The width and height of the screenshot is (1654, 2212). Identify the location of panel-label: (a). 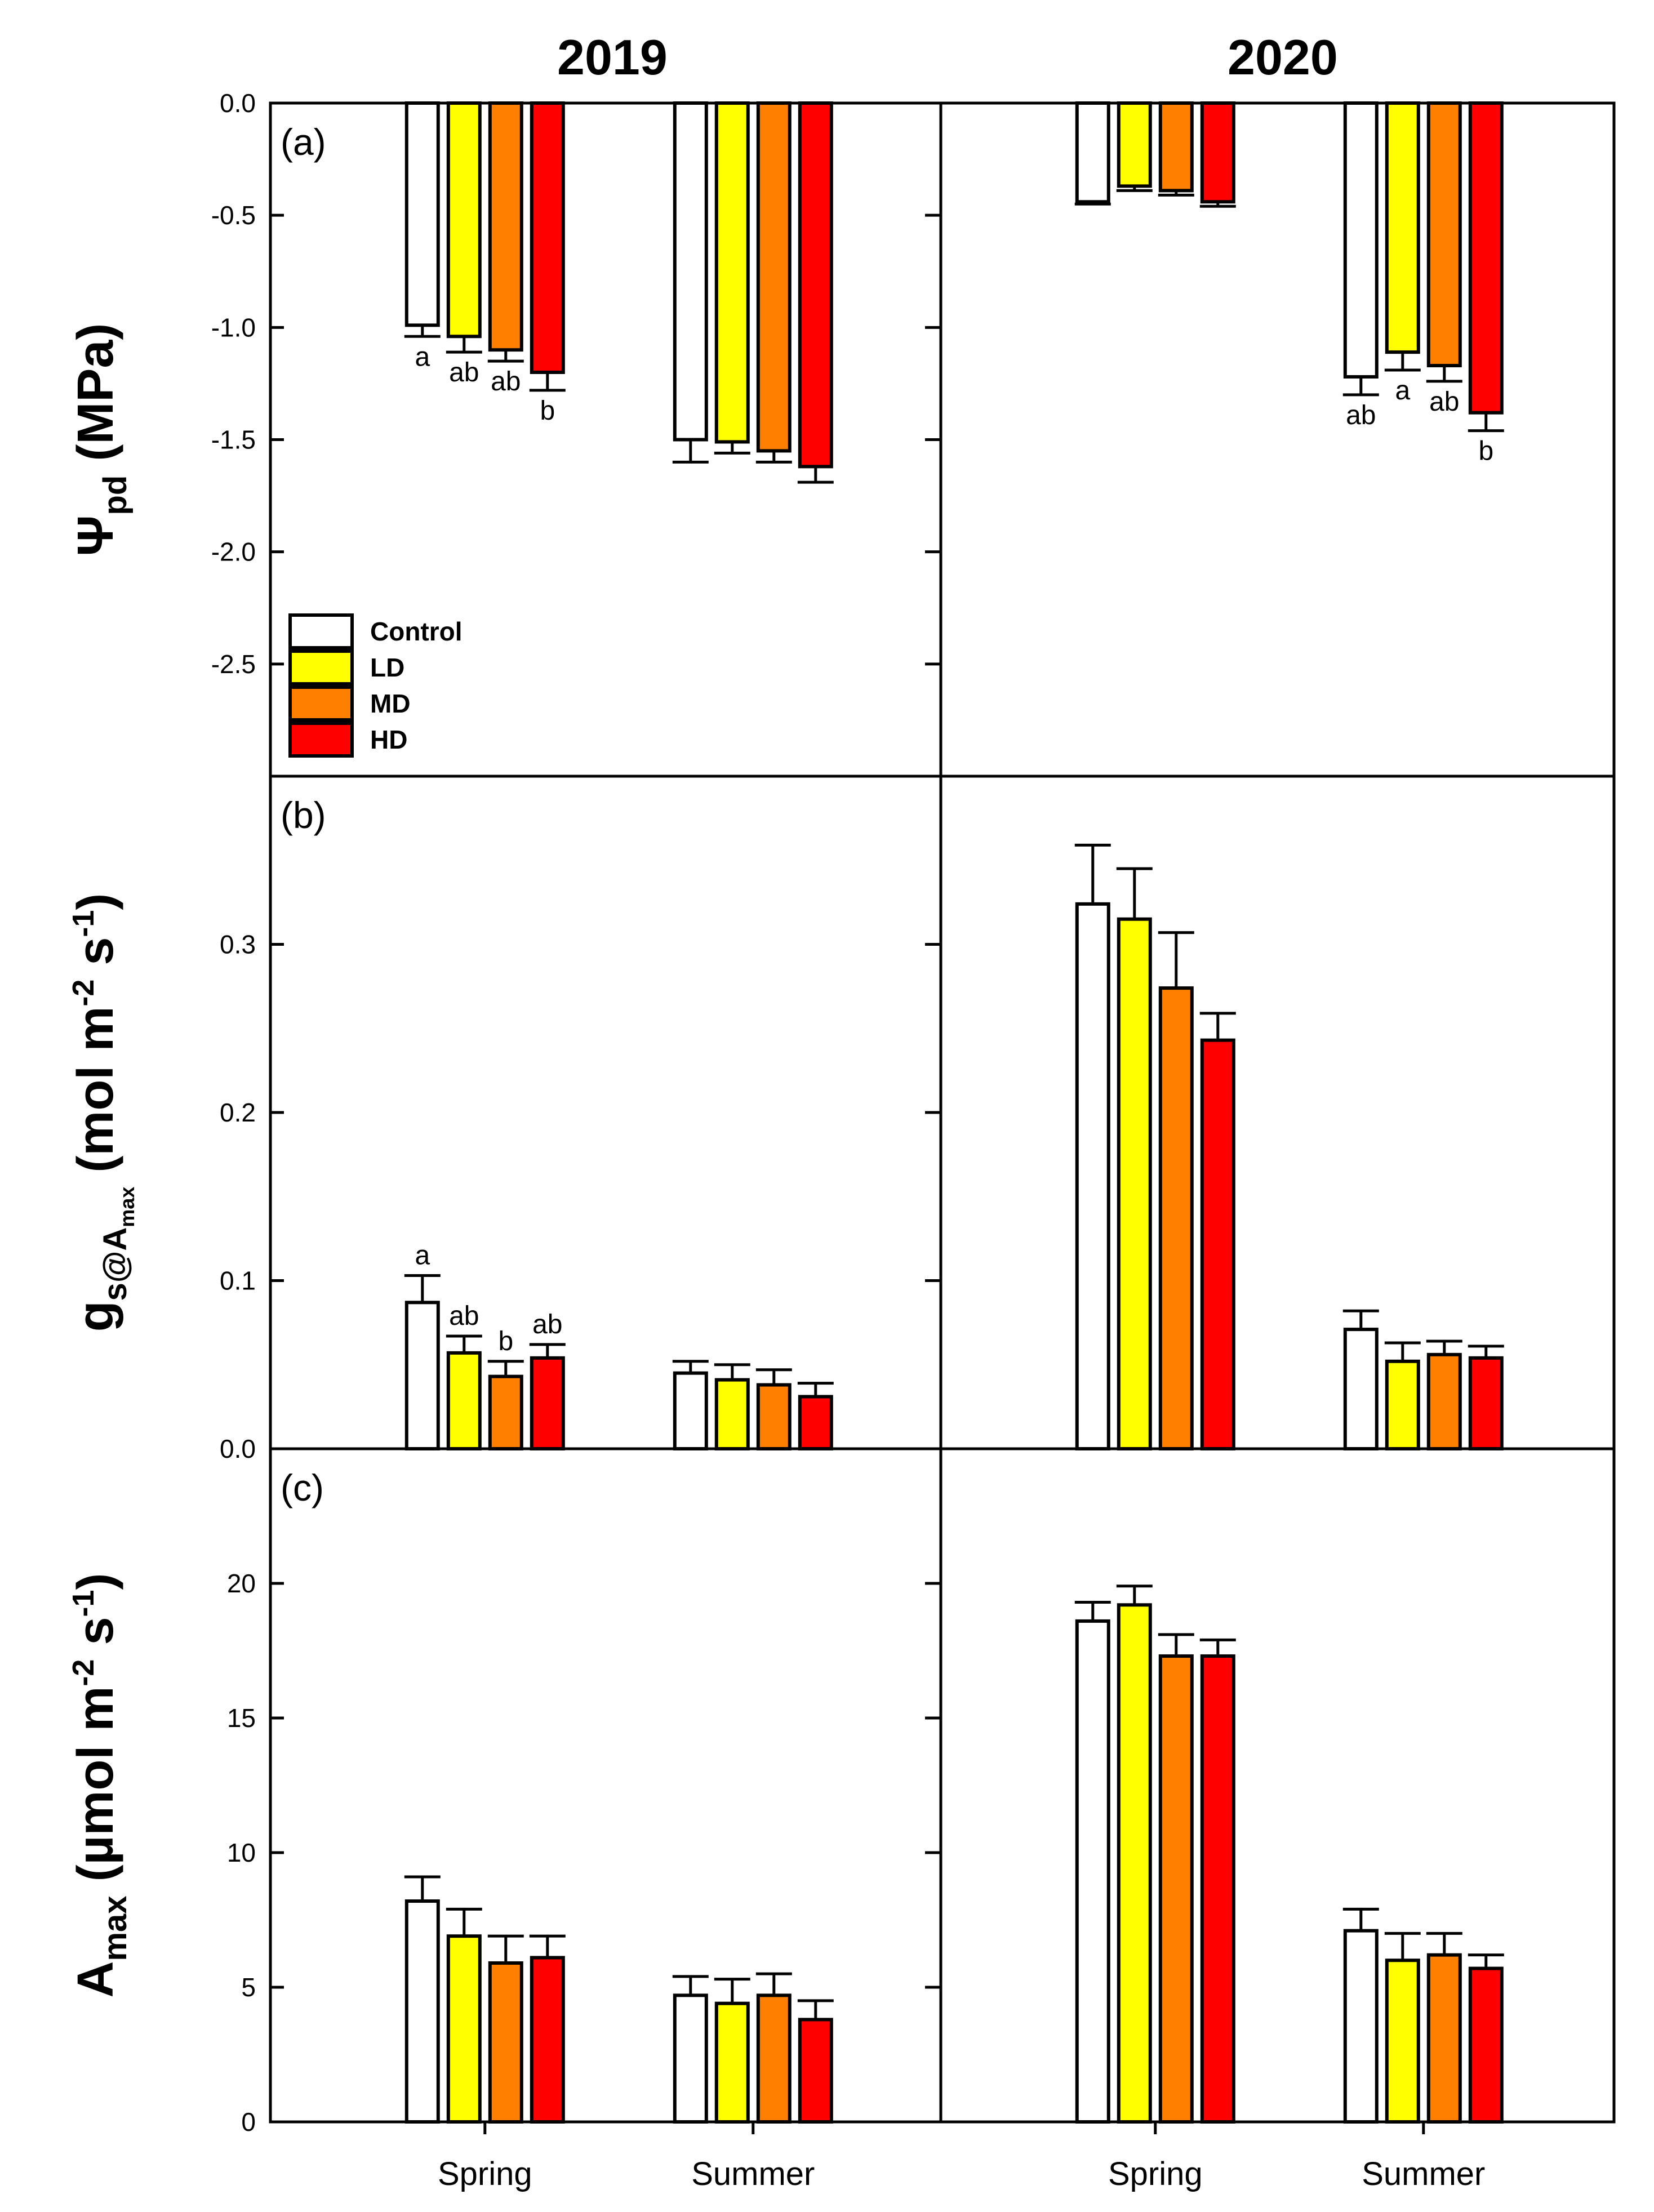
(303, 142).